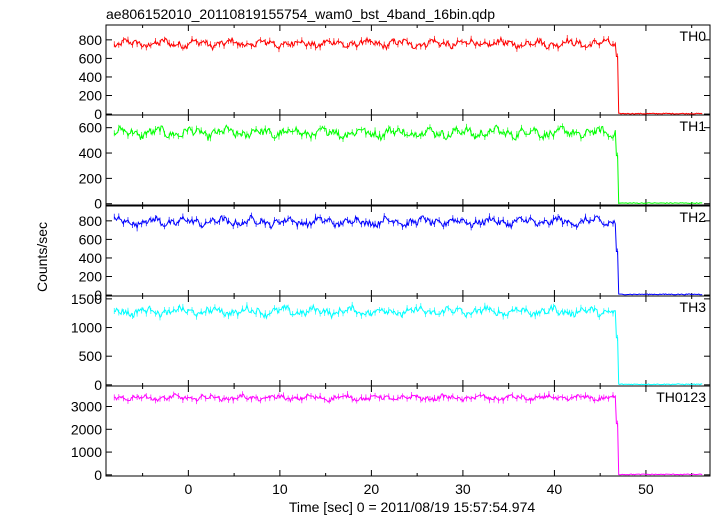  What do you see at coordinates (463, 489) in the screenshot?
I see `x-tick-label: 30` at bounding box center [463, 489].